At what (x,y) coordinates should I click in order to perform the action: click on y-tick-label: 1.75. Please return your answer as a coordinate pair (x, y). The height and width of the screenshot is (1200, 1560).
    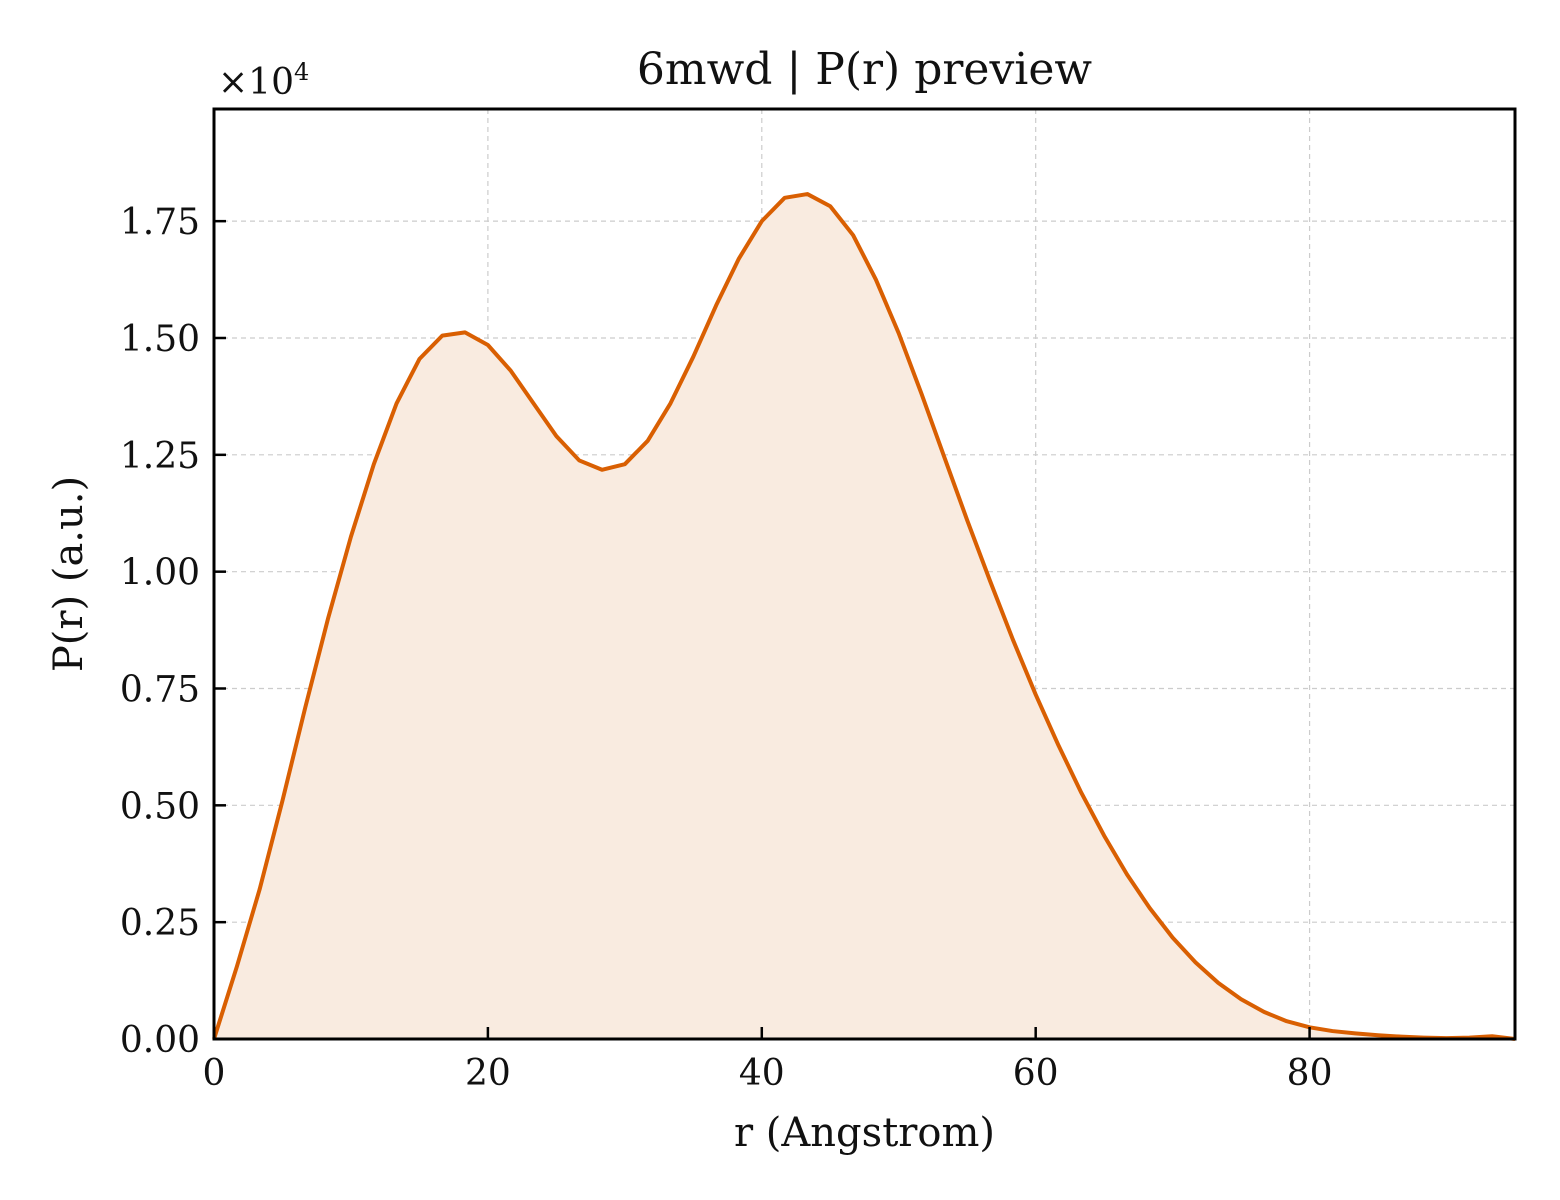
    Looking at the image, I should click on (160, 222).